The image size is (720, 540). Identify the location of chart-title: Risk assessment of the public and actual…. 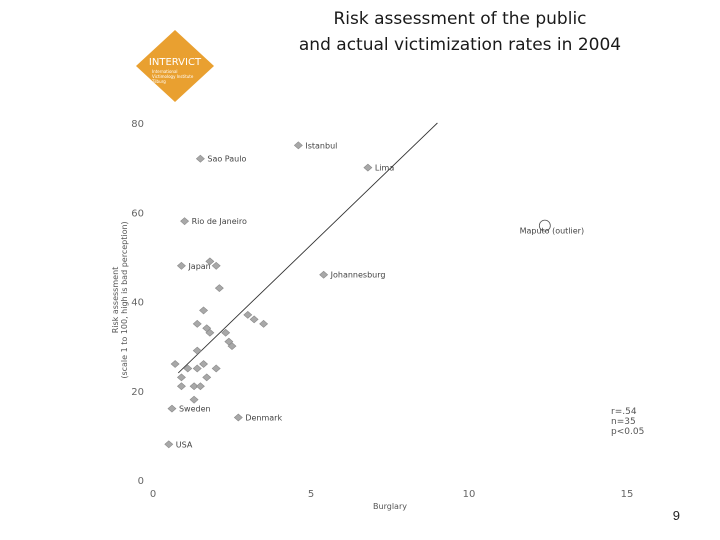
(460, 32).